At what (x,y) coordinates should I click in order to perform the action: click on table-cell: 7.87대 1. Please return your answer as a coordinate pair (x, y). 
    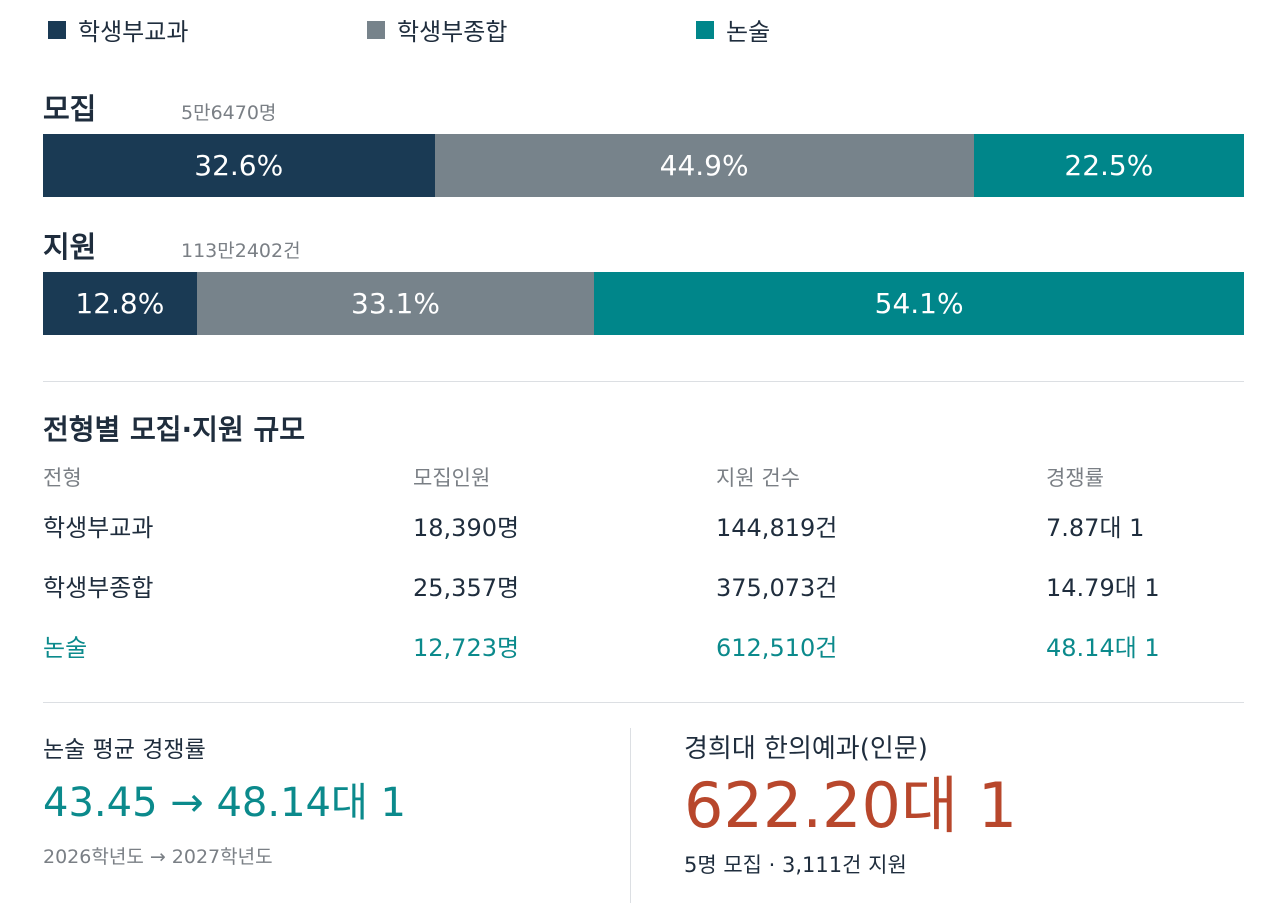
    Looking at the image, I should click on (1095, 528).